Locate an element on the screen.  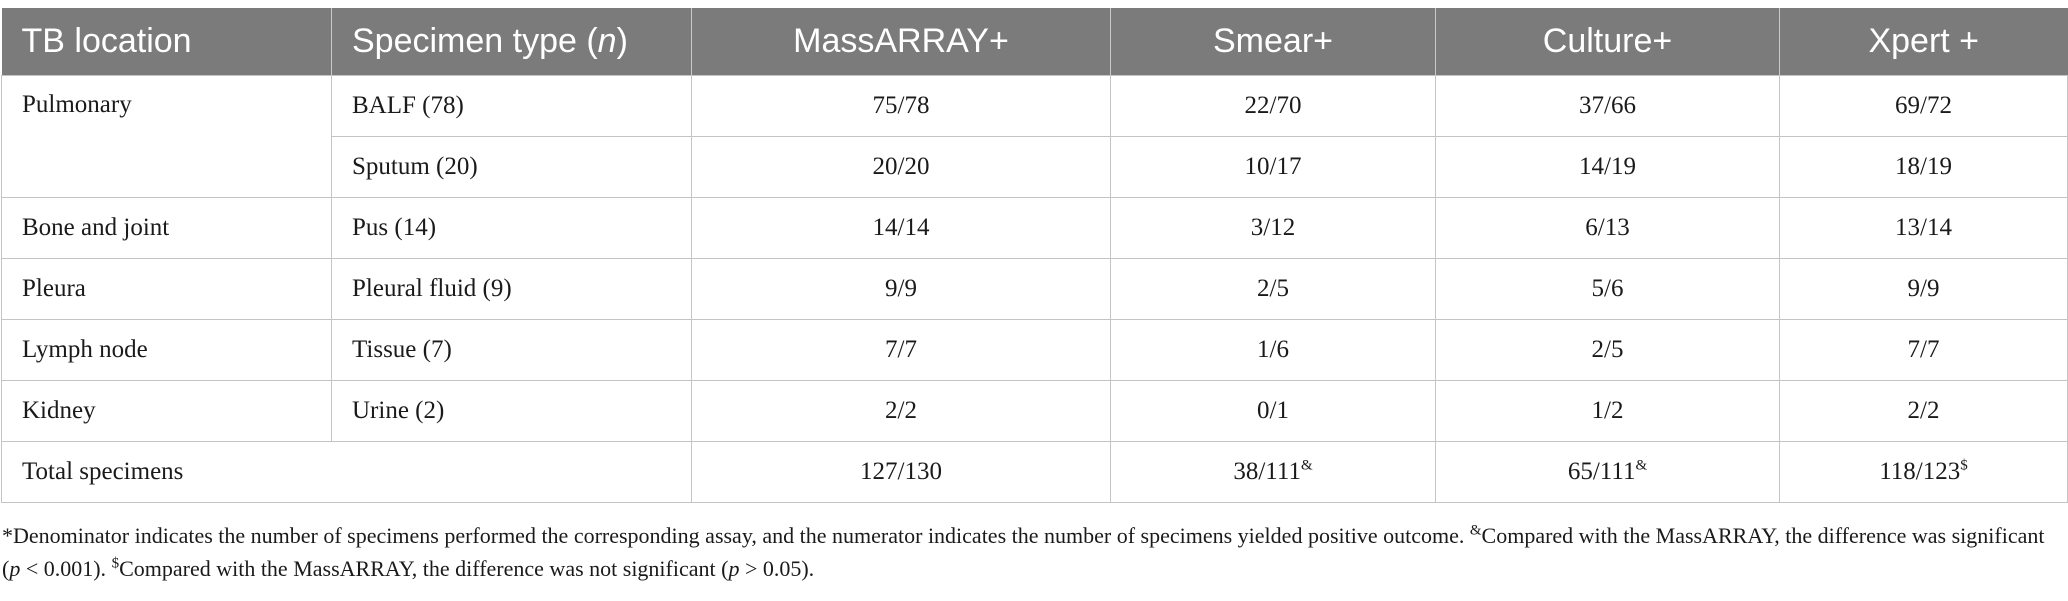
cell-specimen: Pus (14) is located at coordinates (511, 228).